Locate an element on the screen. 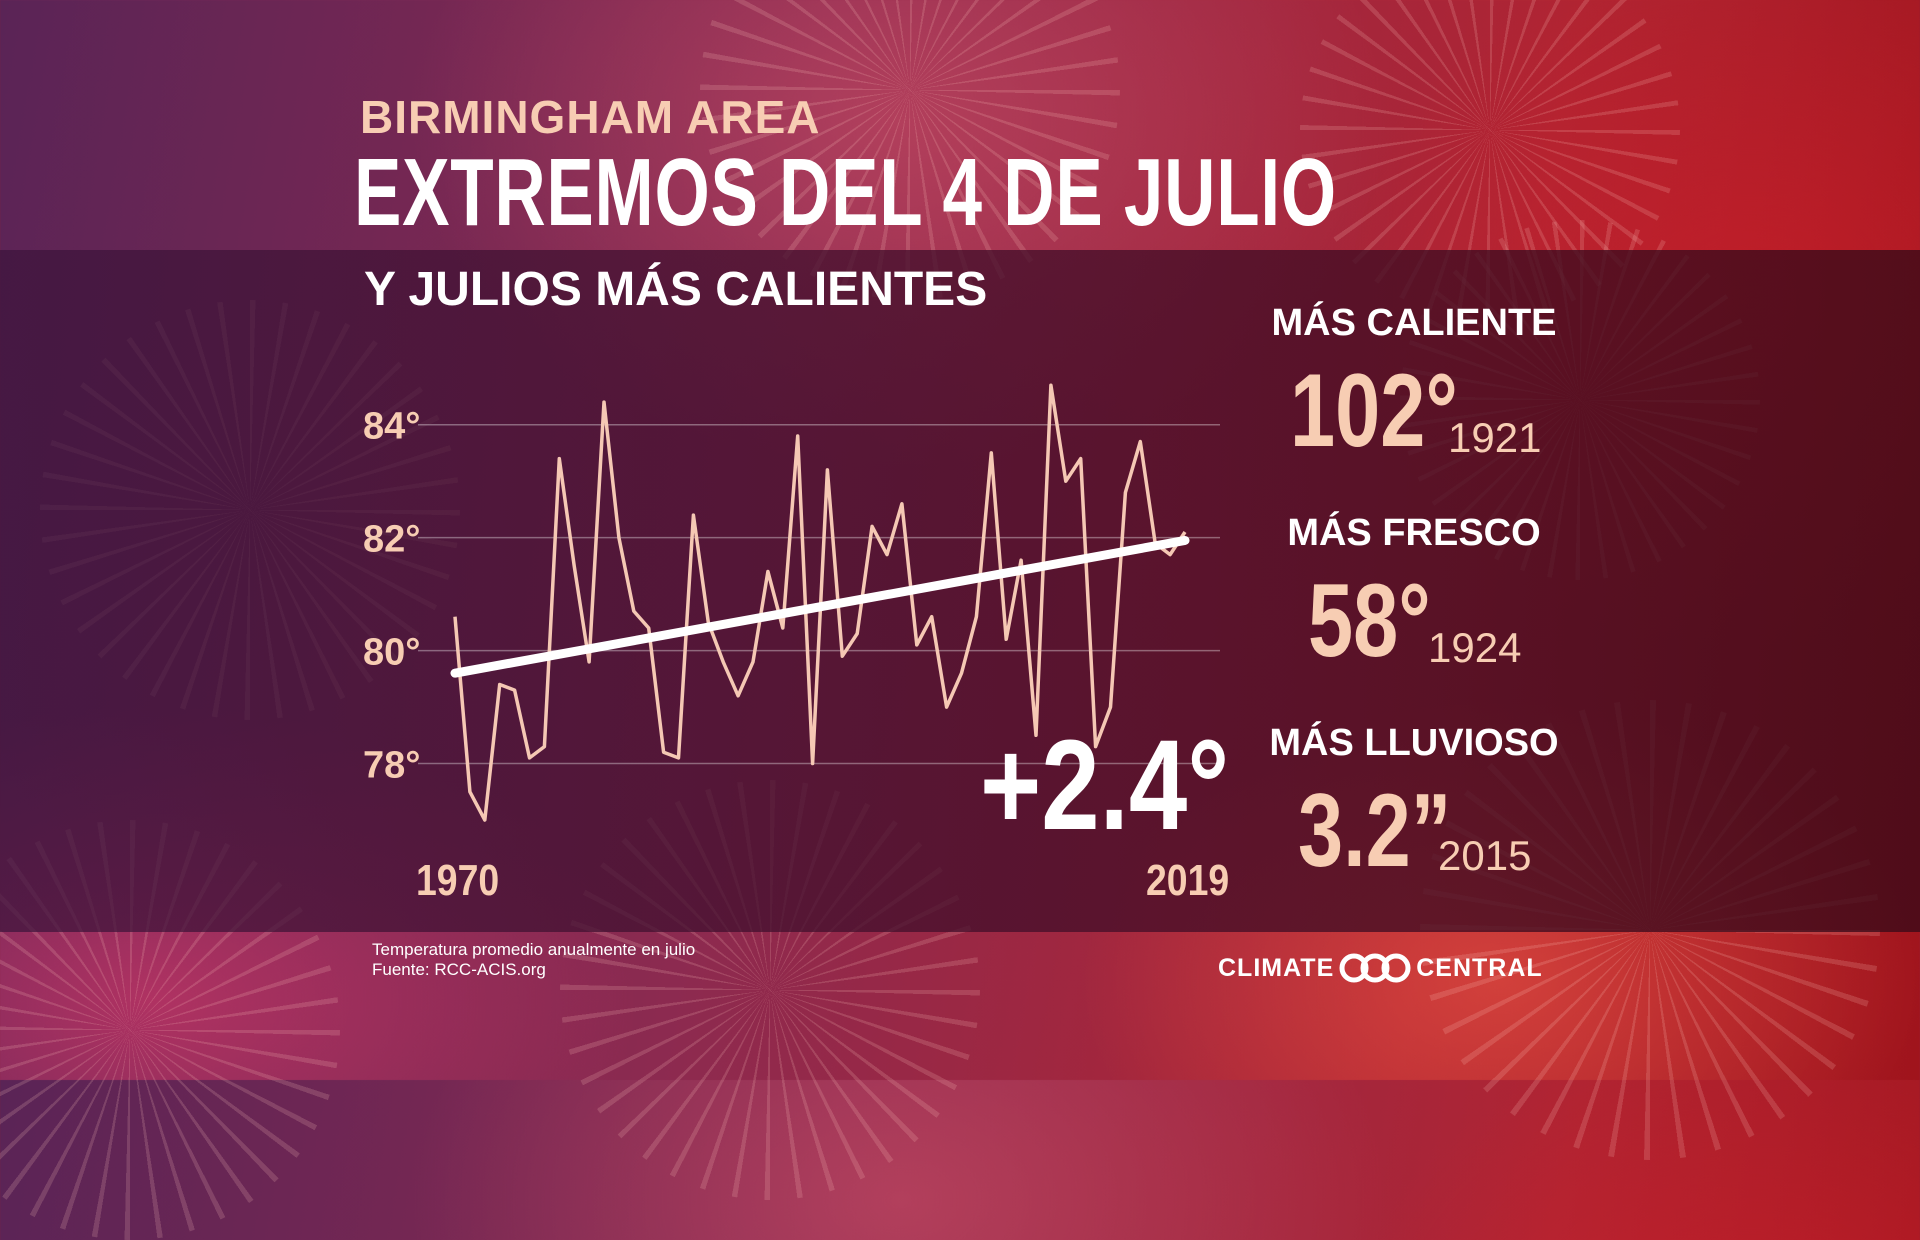 This screenshot has width=1920, height=1240. stat-wettest-value: 3.2” is located at coordinates (1375, 831).